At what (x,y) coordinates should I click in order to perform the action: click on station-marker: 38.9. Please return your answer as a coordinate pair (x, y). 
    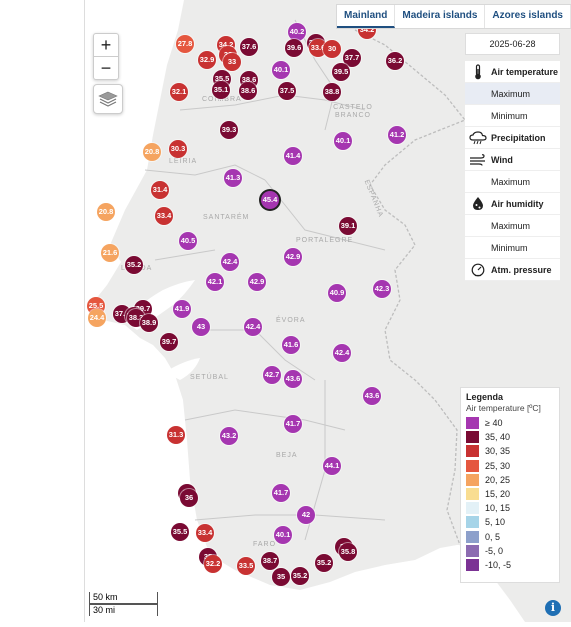
    Looking at the image, I should click on (149, 323).